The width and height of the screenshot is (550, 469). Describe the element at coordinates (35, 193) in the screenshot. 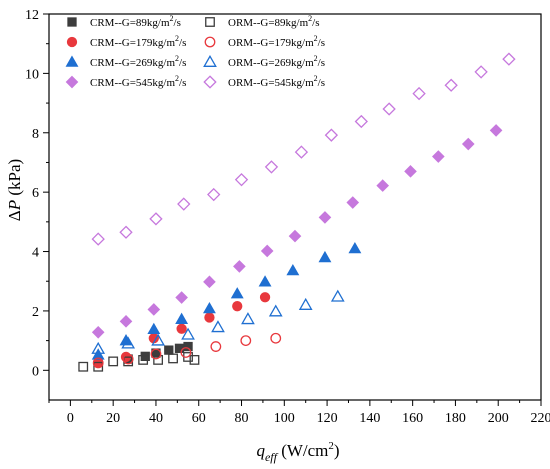

I see `y-tick-label: 6` at that location.